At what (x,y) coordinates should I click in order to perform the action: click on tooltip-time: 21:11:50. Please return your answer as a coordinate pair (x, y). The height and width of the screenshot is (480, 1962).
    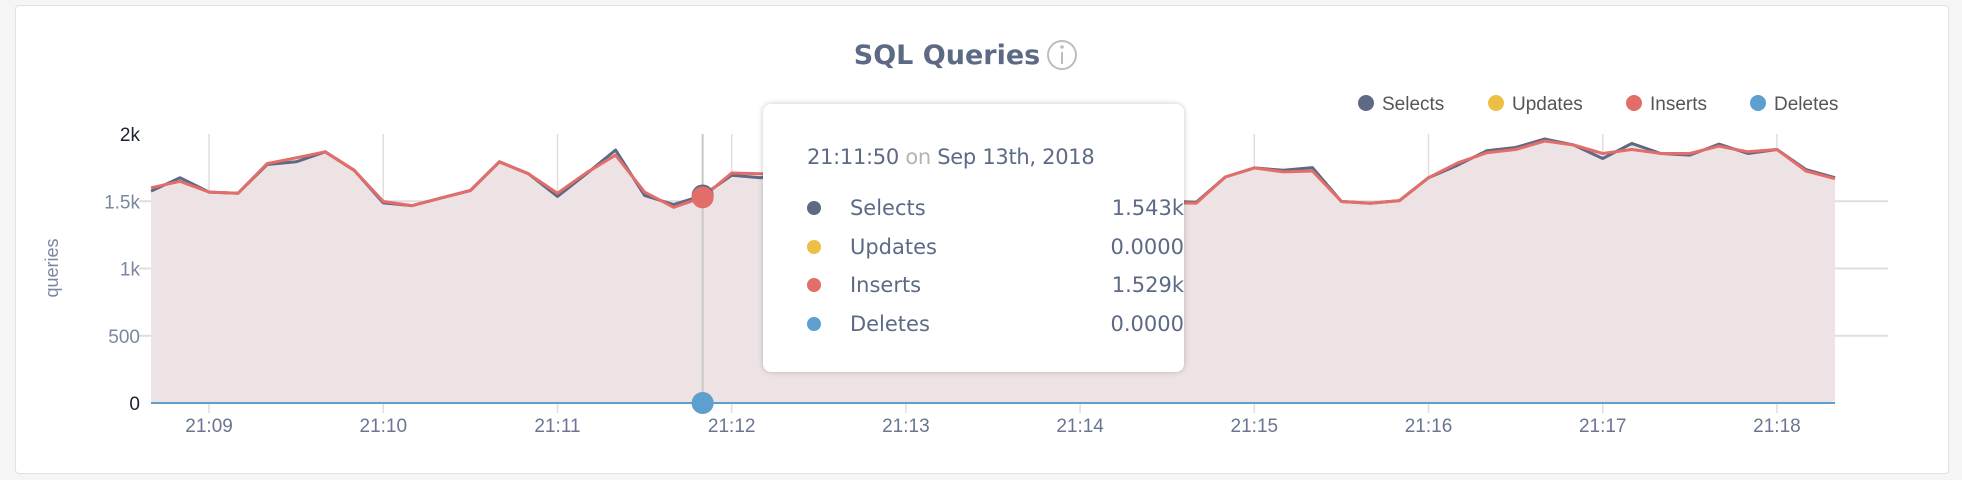
    Looking at the image, I should click on (853, 157).